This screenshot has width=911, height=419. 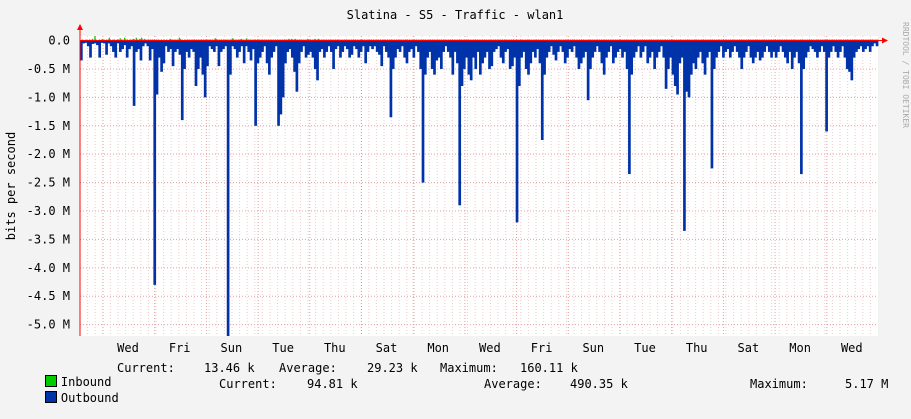 I want to click on y-tick-label: -3.5 M, so click(x=48, y=239).